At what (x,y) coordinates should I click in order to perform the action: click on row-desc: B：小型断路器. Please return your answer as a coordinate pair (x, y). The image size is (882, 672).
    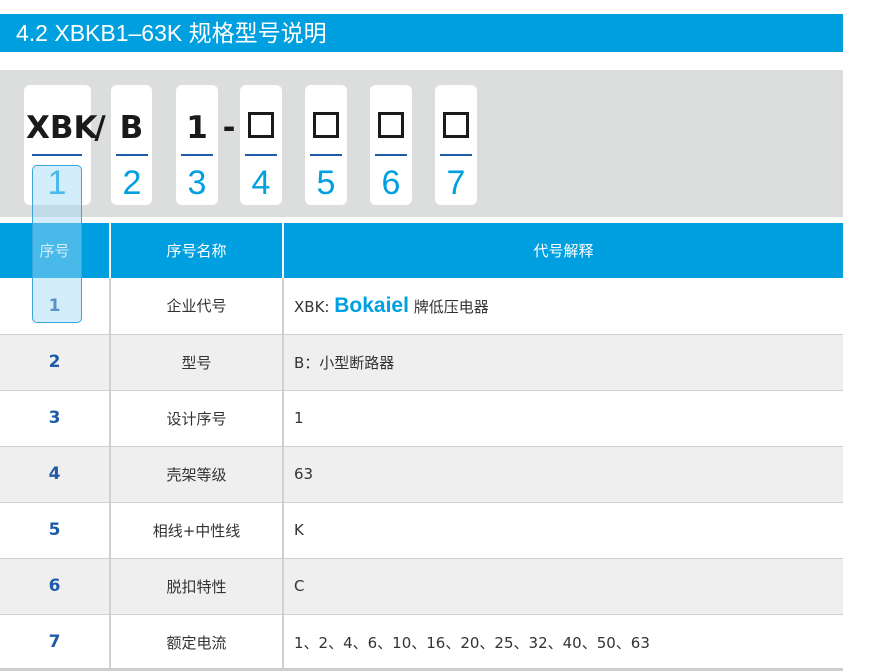
    Looking at the image, I should click on (562, 362).